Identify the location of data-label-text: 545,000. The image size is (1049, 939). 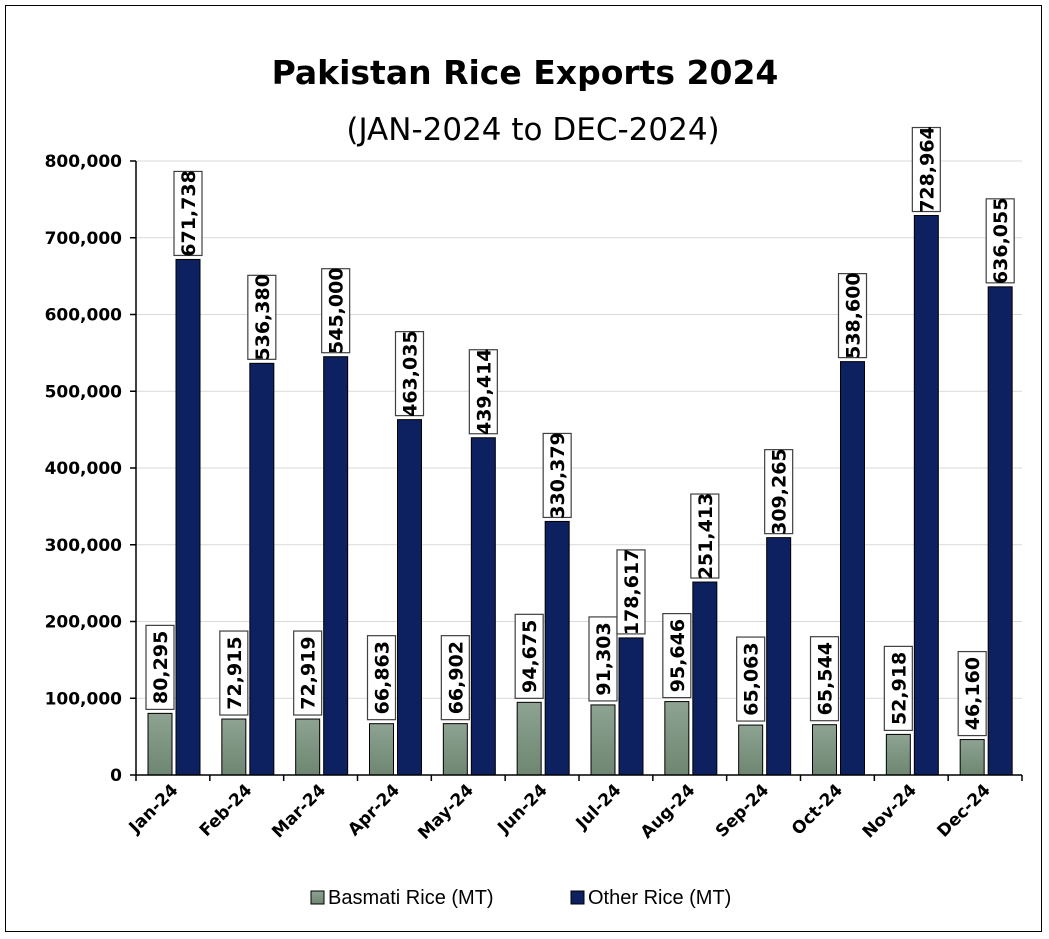
(337, 310).